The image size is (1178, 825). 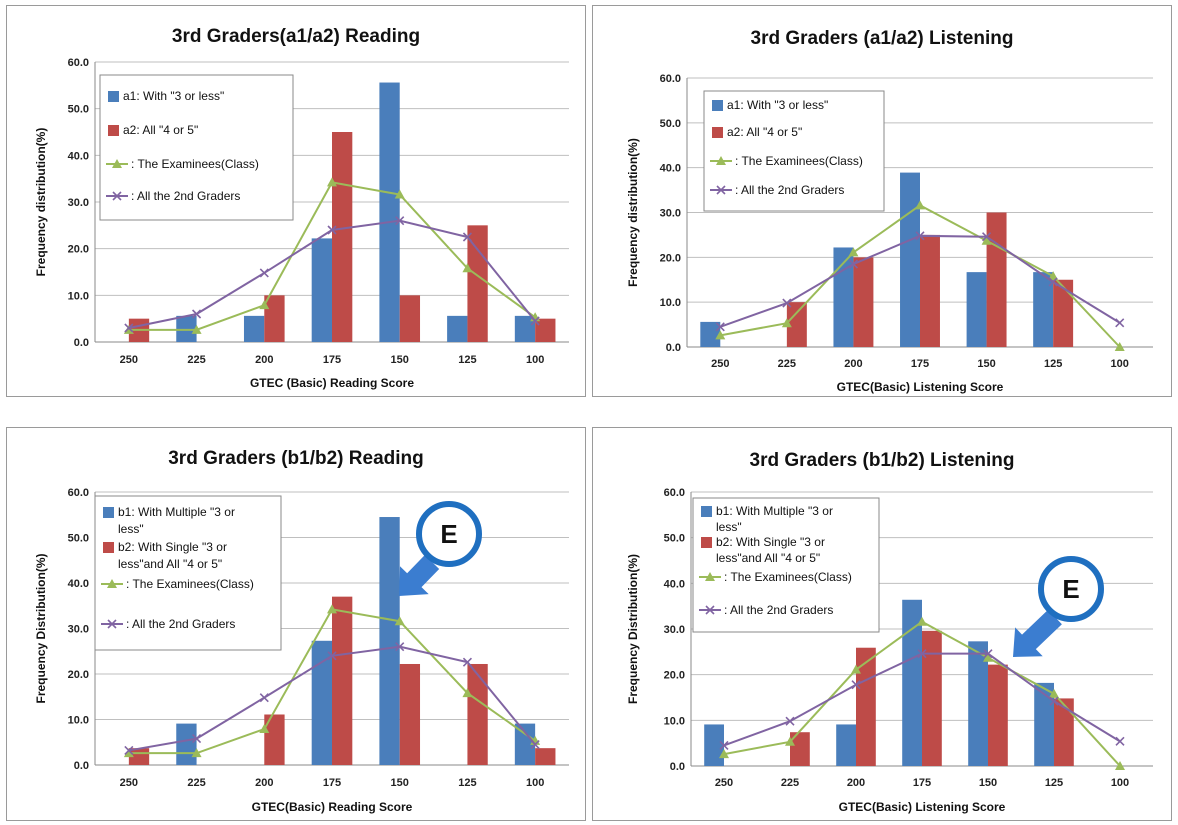 What do you see at coordinates (670, 258) in the screenshot?
I see `y-tick-label: 20.0` at bounding box center [670, 258].